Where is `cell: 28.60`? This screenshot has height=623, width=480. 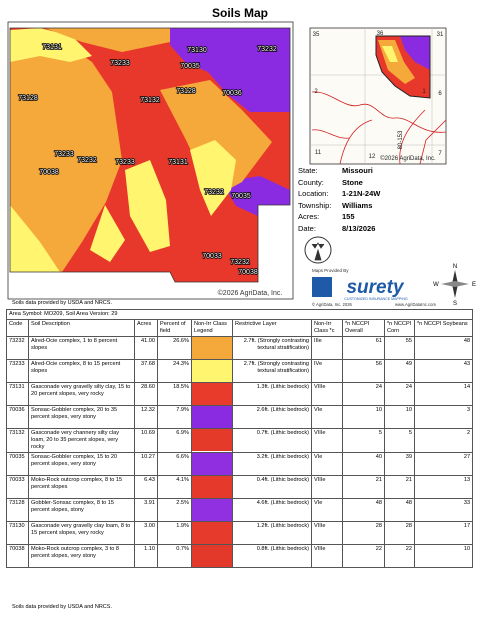 cell: 28.60 is located at coordinates (146, 393).